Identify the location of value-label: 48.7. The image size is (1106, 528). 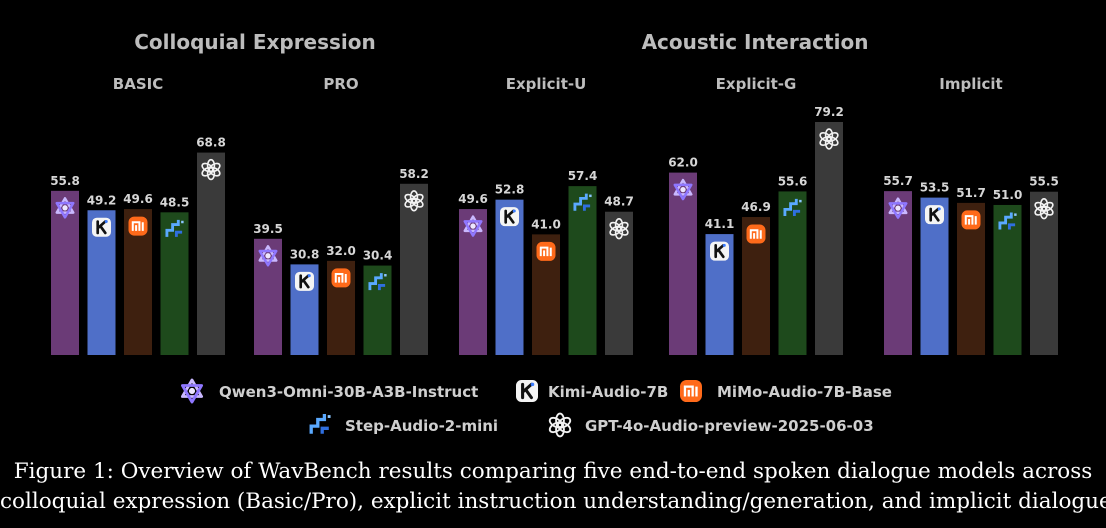
(619, 202).